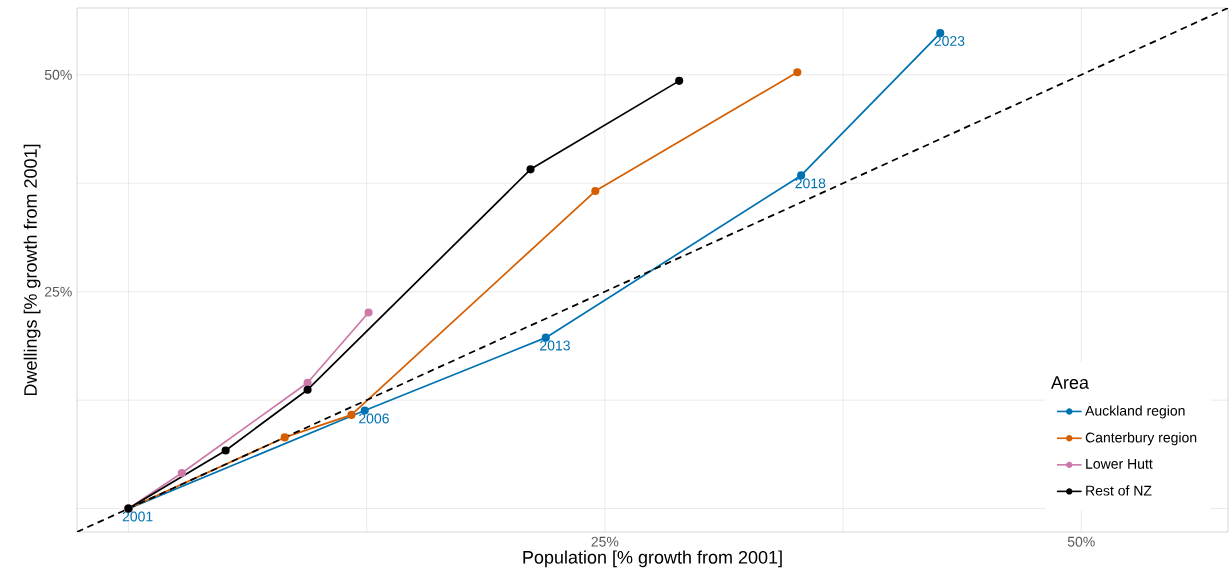  What do you see at coordinates (1069, 382) in the screenshot?
I see `legend-title: Area` at bounding box center [1069, 382].